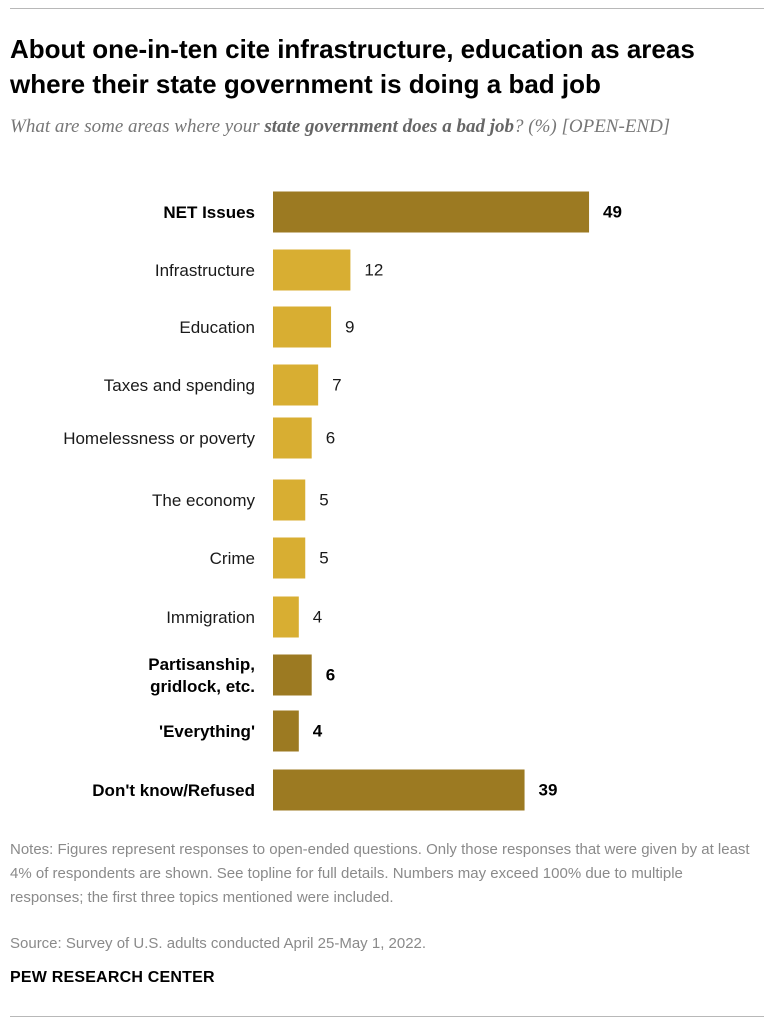 This screenshot has width=774, height=1024. Describe the element at coordinates (210, 617) in the screenshot. I see `category-label: Immigration` at that location.